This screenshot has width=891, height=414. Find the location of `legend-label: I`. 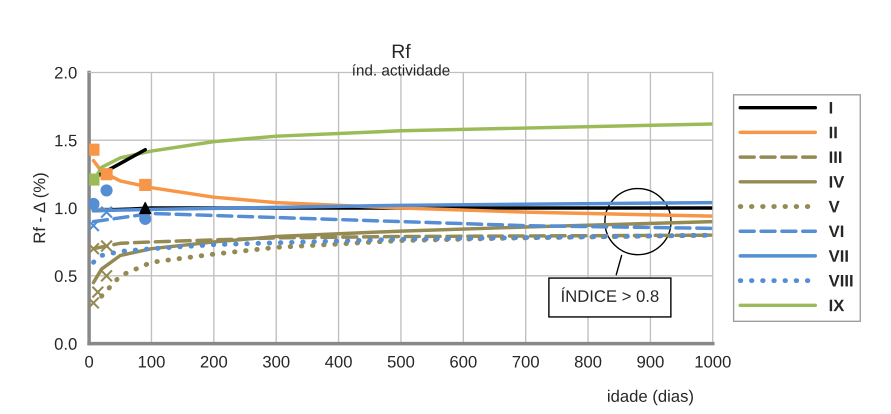

legend-label: I is located at coordinates (831, 108).